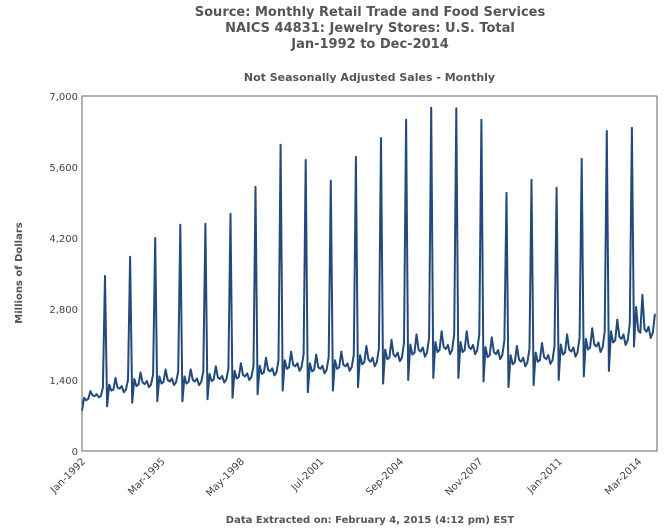  I want to click on x-tick-label: Jul-2001, so click(308, 475).